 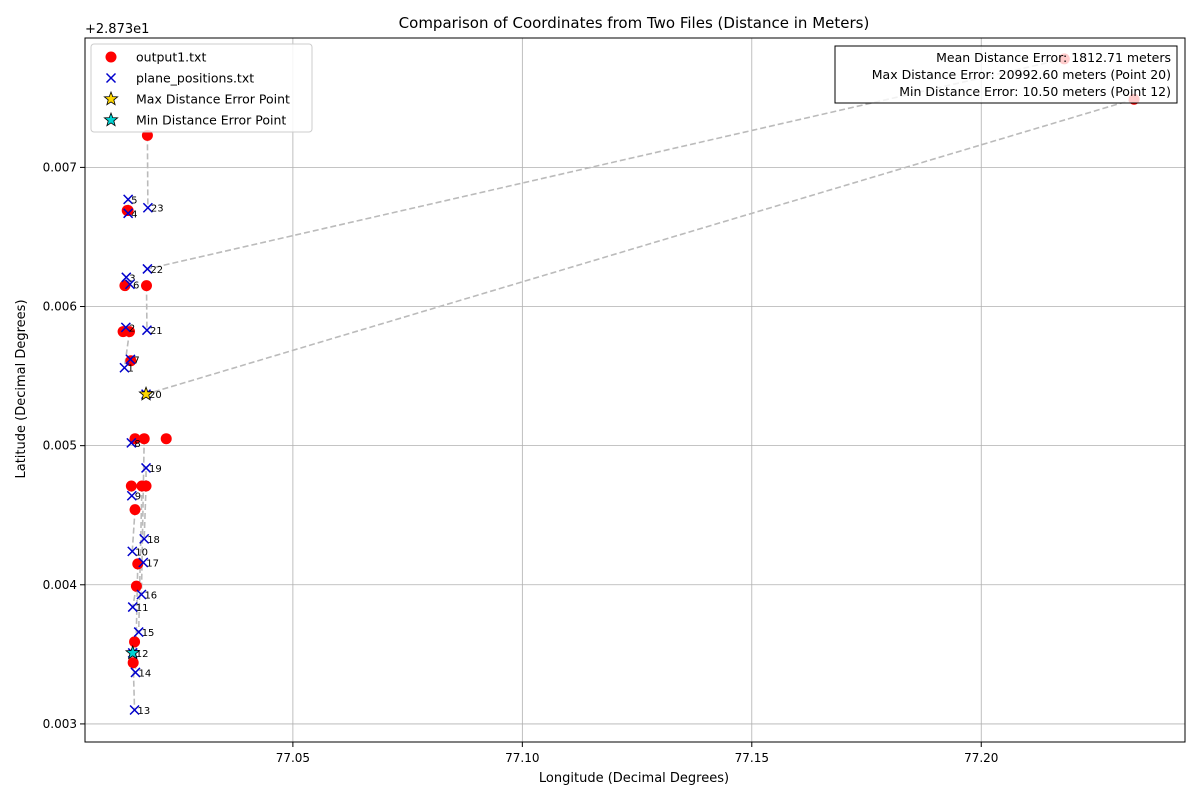 I want to click on legend-marker-plane, so click(x=111, y=78).